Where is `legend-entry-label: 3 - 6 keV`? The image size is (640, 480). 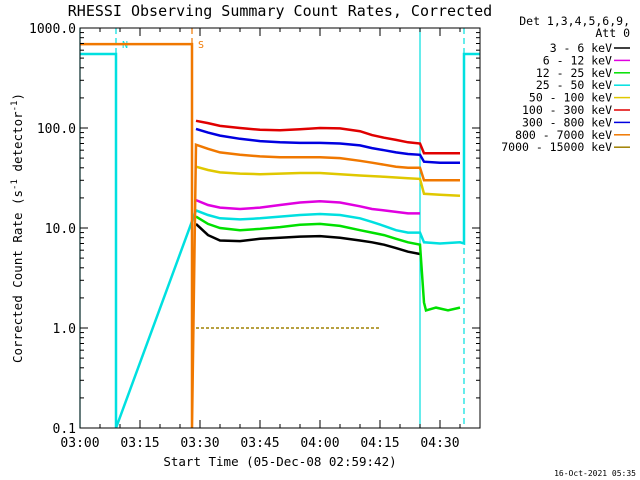
legend-entry-label: 3 - 6 keV is located at coordinates (581, 48).